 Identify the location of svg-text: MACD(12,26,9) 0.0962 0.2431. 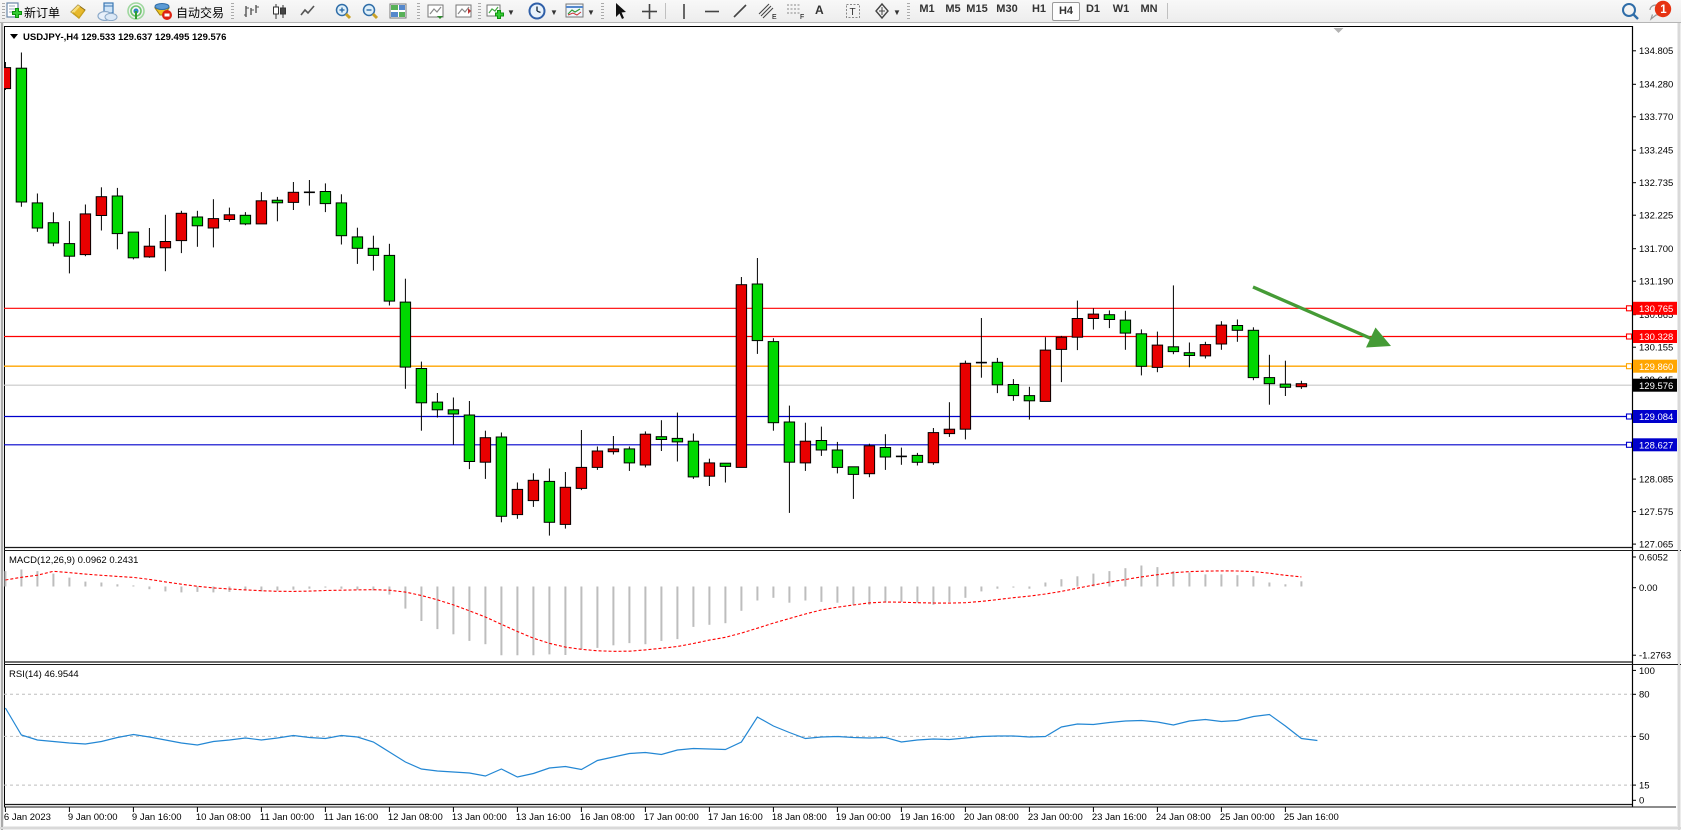
(73, 560).